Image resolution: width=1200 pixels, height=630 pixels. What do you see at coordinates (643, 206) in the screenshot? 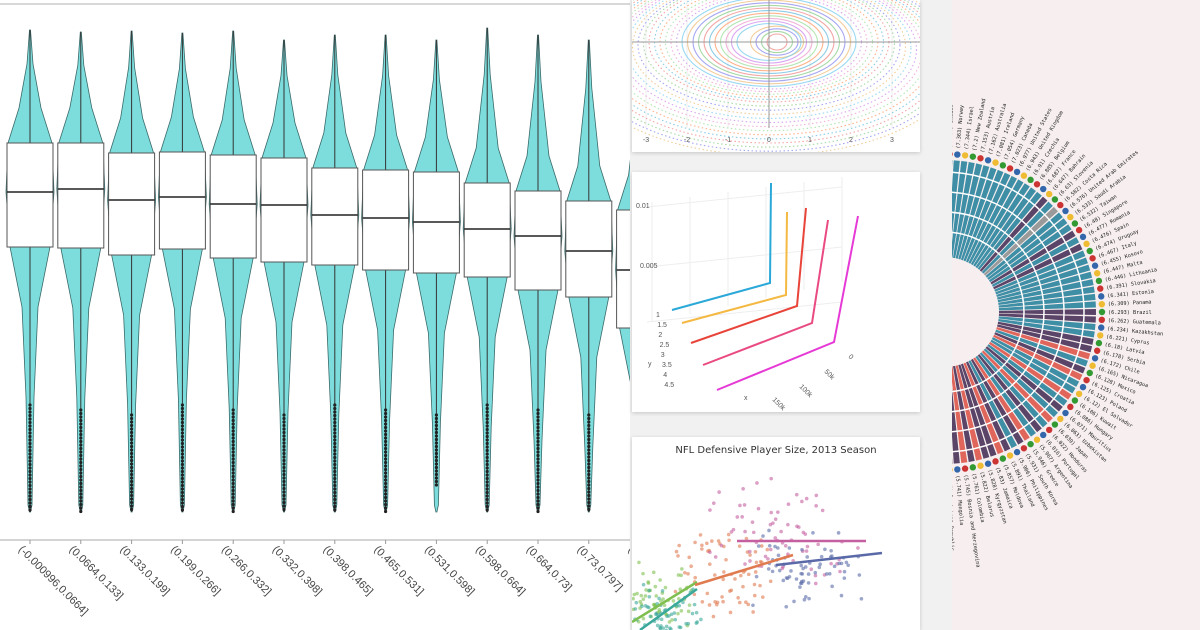
I see `z-tick-label: 0.01` at bounding box center [643, 206].